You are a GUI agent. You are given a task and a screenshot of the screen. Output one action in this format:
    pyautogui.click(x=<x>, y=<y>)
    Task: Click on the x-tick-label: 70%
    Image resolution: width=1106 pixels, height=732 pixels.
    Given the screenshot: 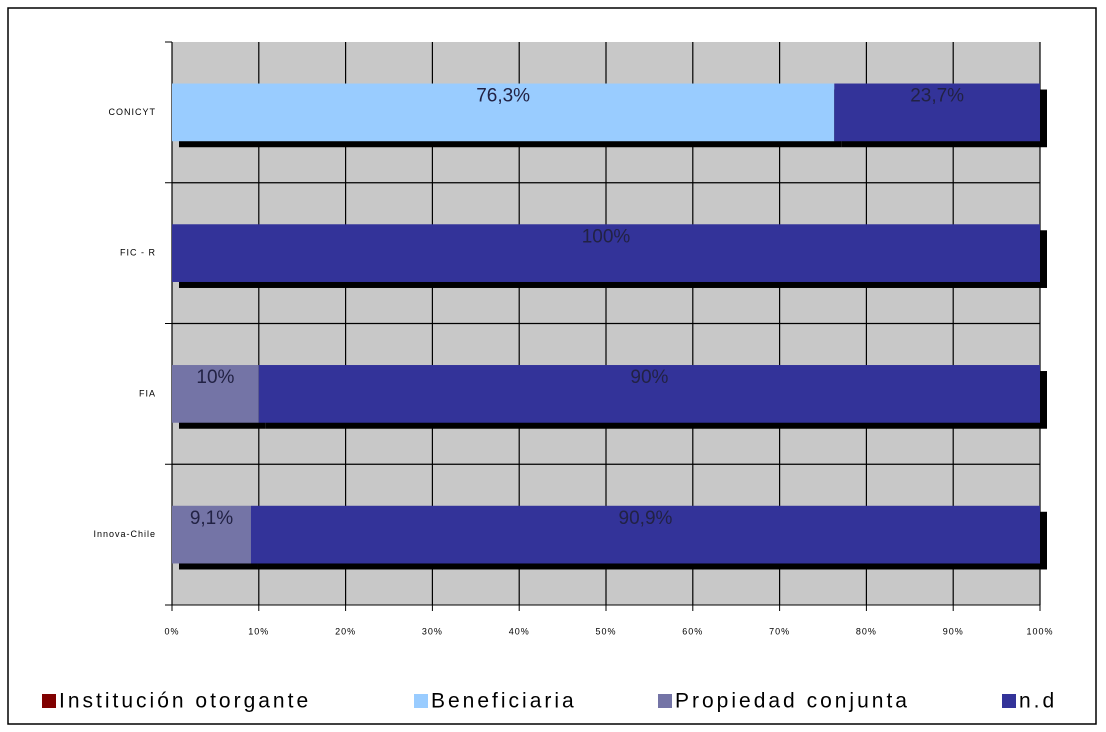 What is the action you would take?
    pyautogui.click(x=779, y=631)
    